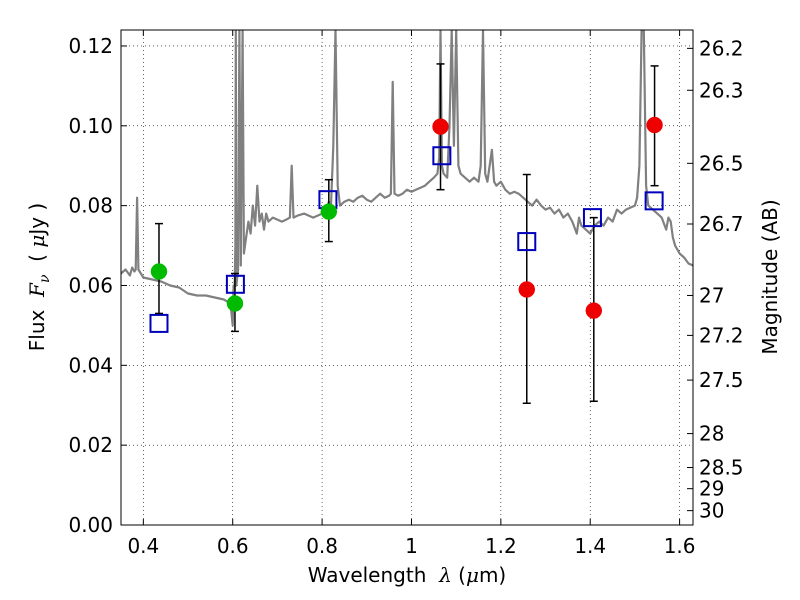 This screenshot has width=800, height=600. Describe the element at coordinates (721, 163) in the screenshot. I see `y2-tick-label: 26.5` at that location.